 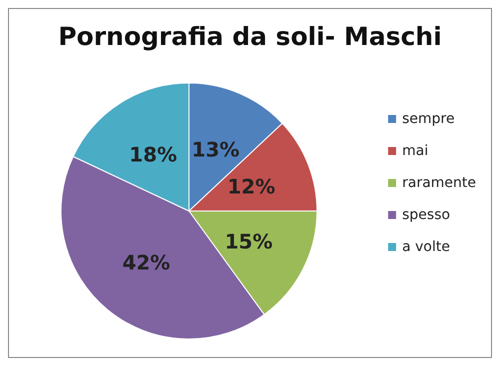 What do you see at coordinates (216, 150) in the screenshot?
I see `data-label: 13%` at bounding box center [216, 150].